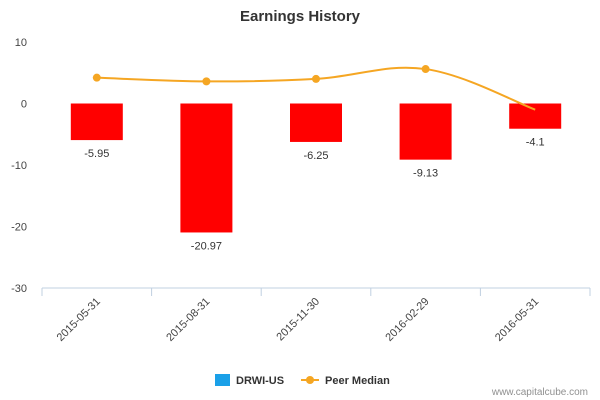 This screenshot has height=400, width=600. I want to click on y-tick-label: 0, so click(24, 105).